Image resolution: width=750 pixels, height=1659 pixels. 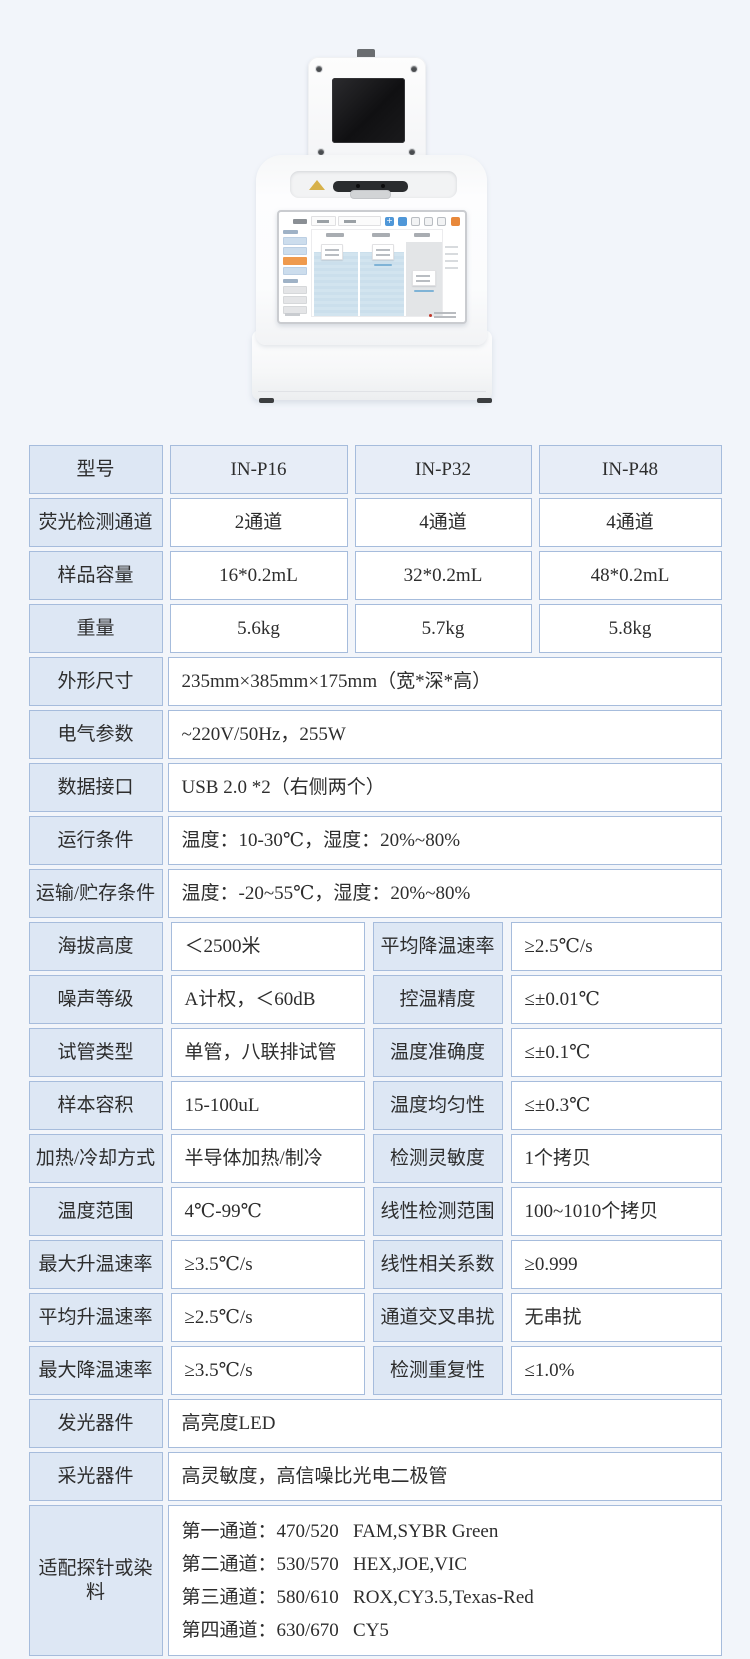 I want to click on spec-row-model: 型号 IN-P16 IN-P32 IN-P48, so click(x=375, y=469).